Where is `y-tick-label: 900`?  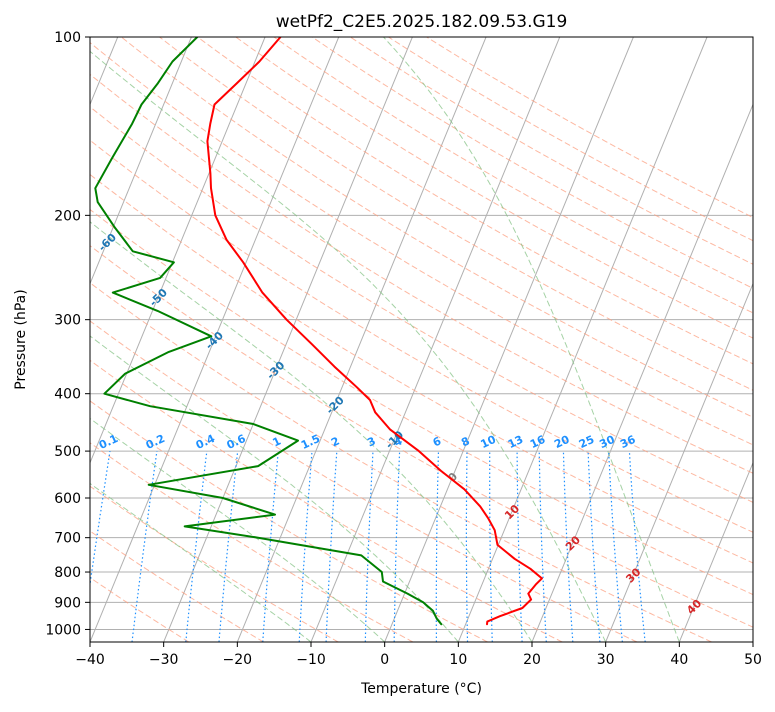 y-tick-label: 900 is located at coordinates (67, 603).